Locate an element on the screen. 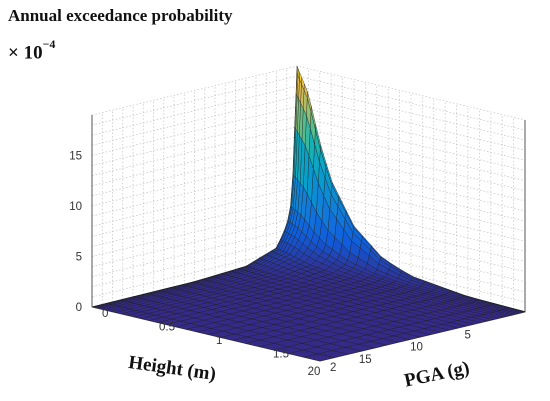 This screenshot has width=550, height=401. x-tick-label: 15 is located at coordinates (365, 360).